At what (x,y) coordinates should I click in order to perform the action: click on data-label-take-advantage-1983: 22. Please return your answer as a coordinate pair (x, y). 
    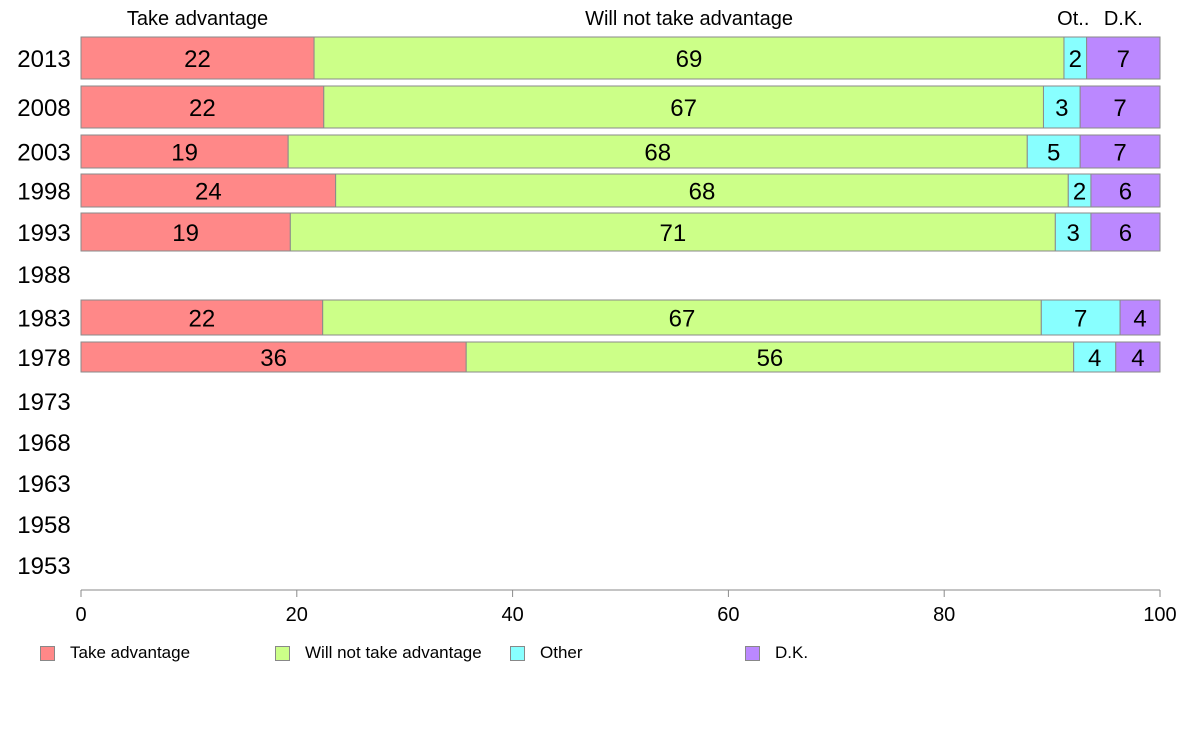
    Looking at the image, I should click on (201, 319).